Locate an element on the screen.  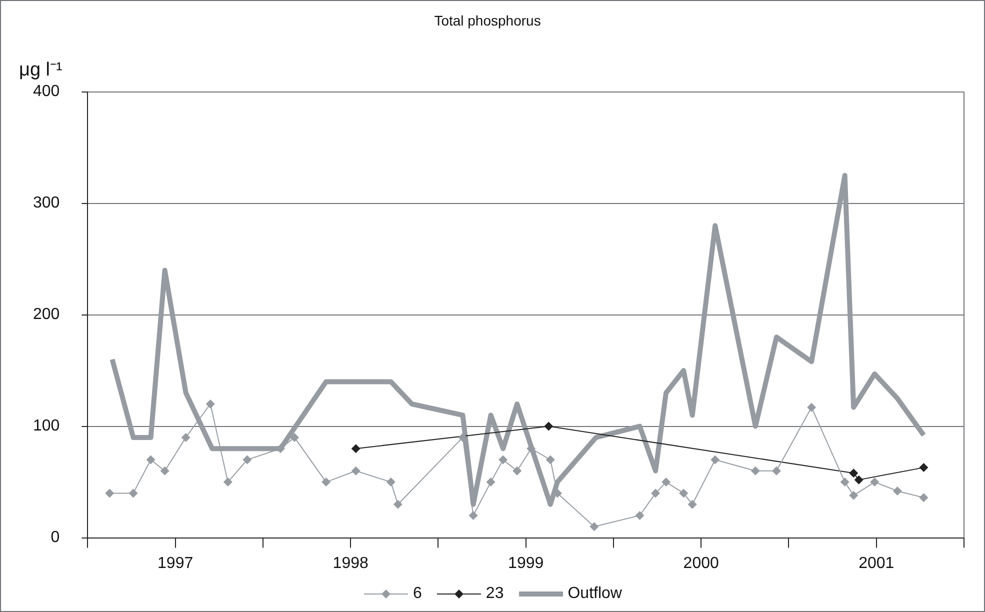
legend-label: 23 is located at coordinates (495, 594).